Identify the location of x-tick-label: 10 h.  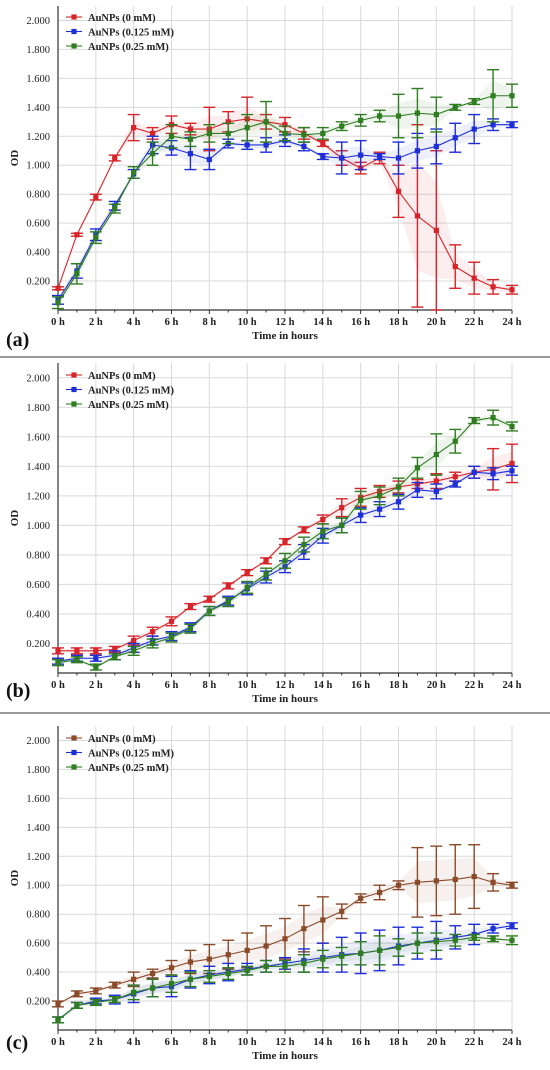
(247, 685).